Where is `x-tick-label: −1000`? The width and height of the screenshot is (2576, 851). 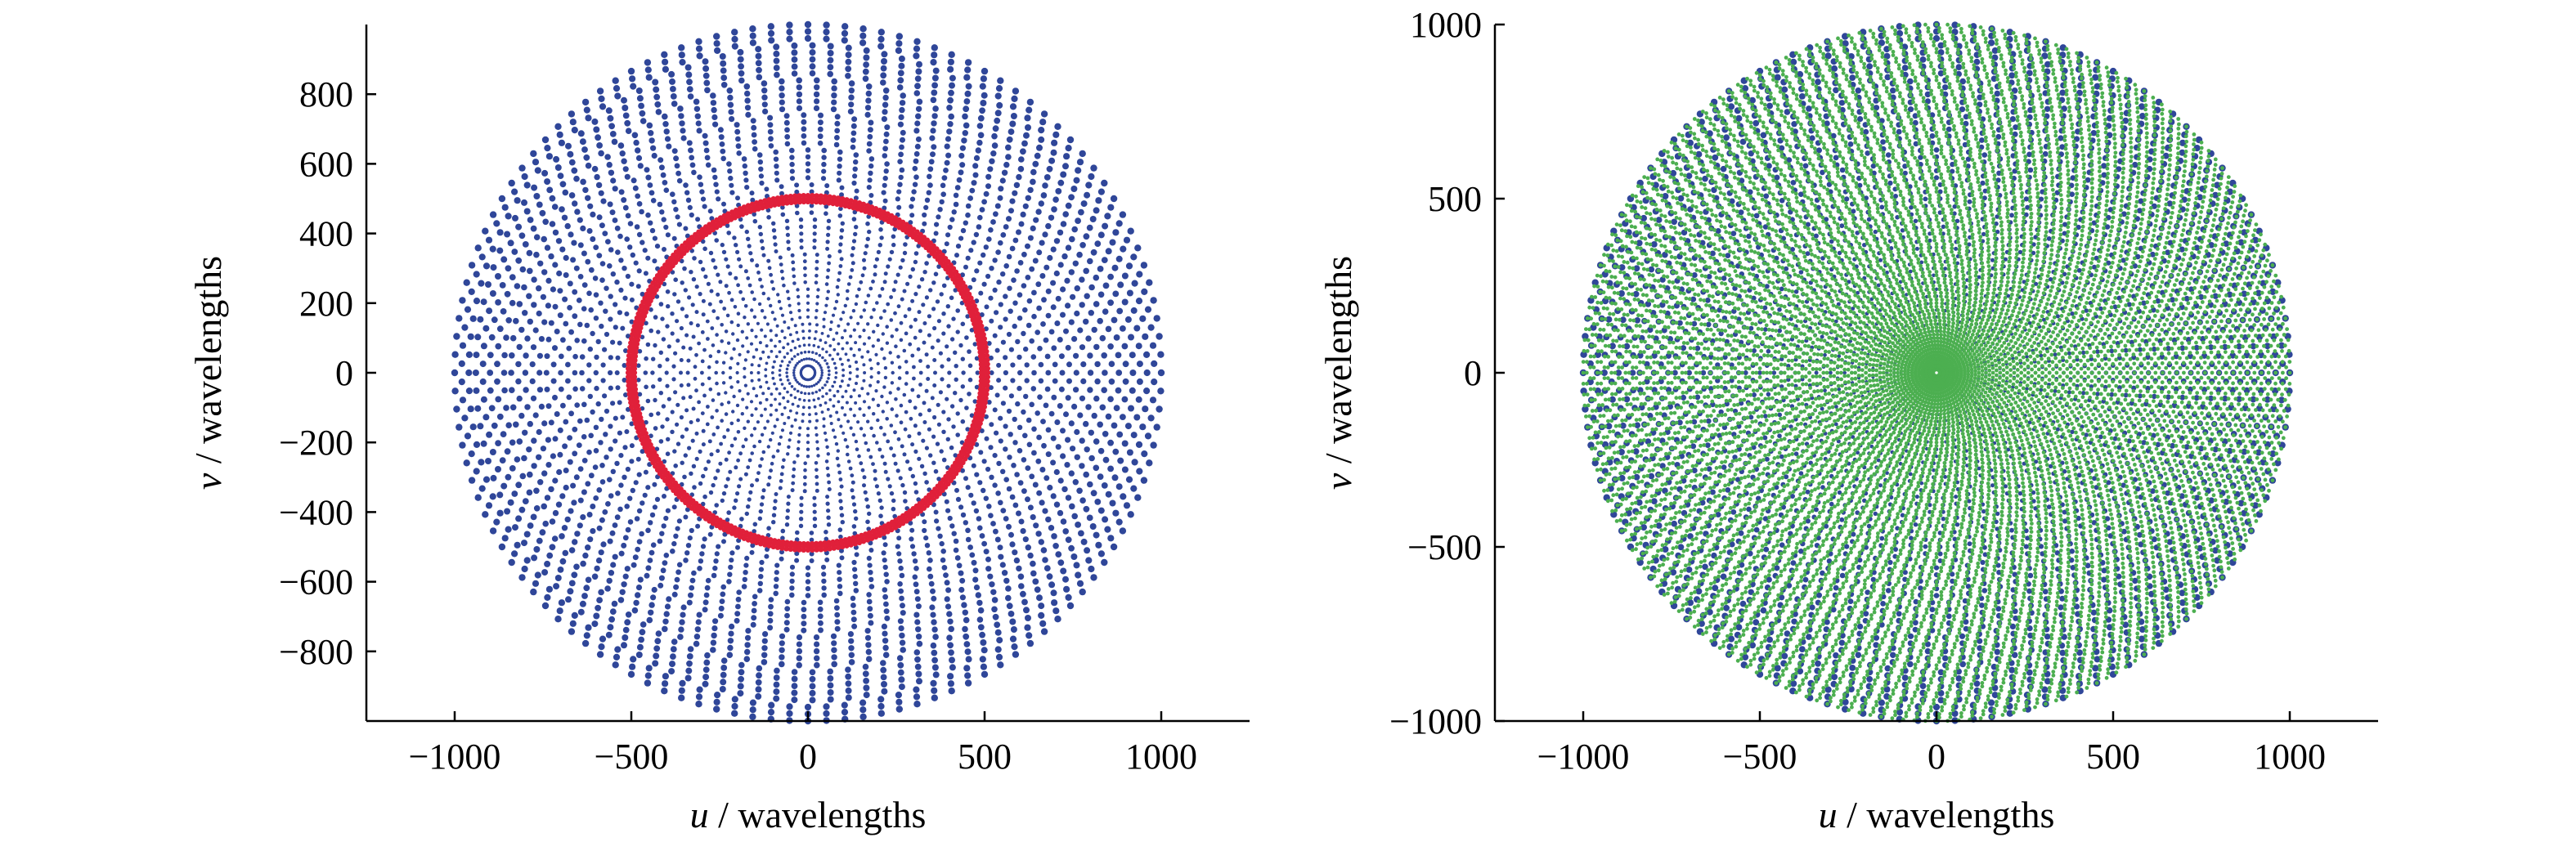 x-tick-label: −1000 is located at coordinates (455, 757).